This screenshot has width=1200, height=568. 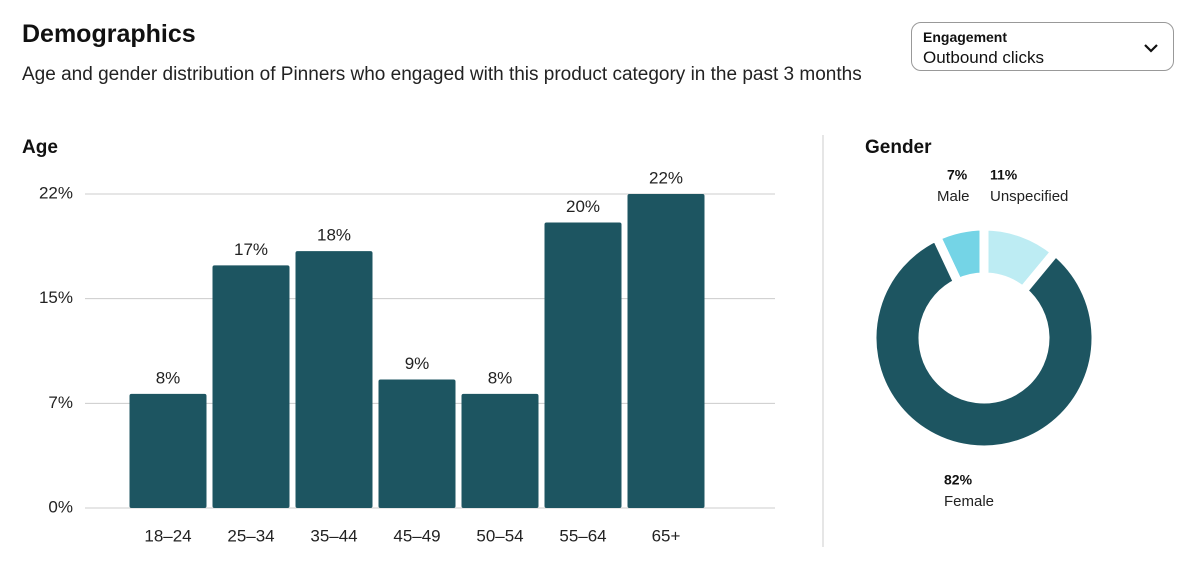 What do you see at coordinates (958, 480) in the screenshot?
I see `slice-value-label: 82%` at bounding box center [958, 480].